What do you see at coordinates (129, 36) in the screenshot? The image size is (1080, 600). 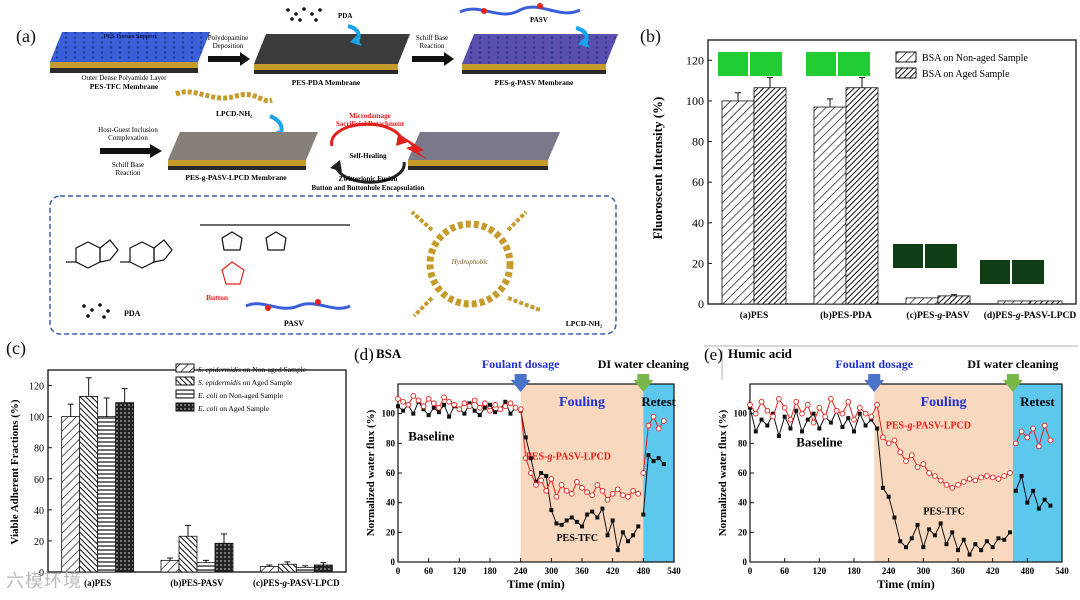 I see `support-label: PES Porous Support` at bounding box center [129, 36].